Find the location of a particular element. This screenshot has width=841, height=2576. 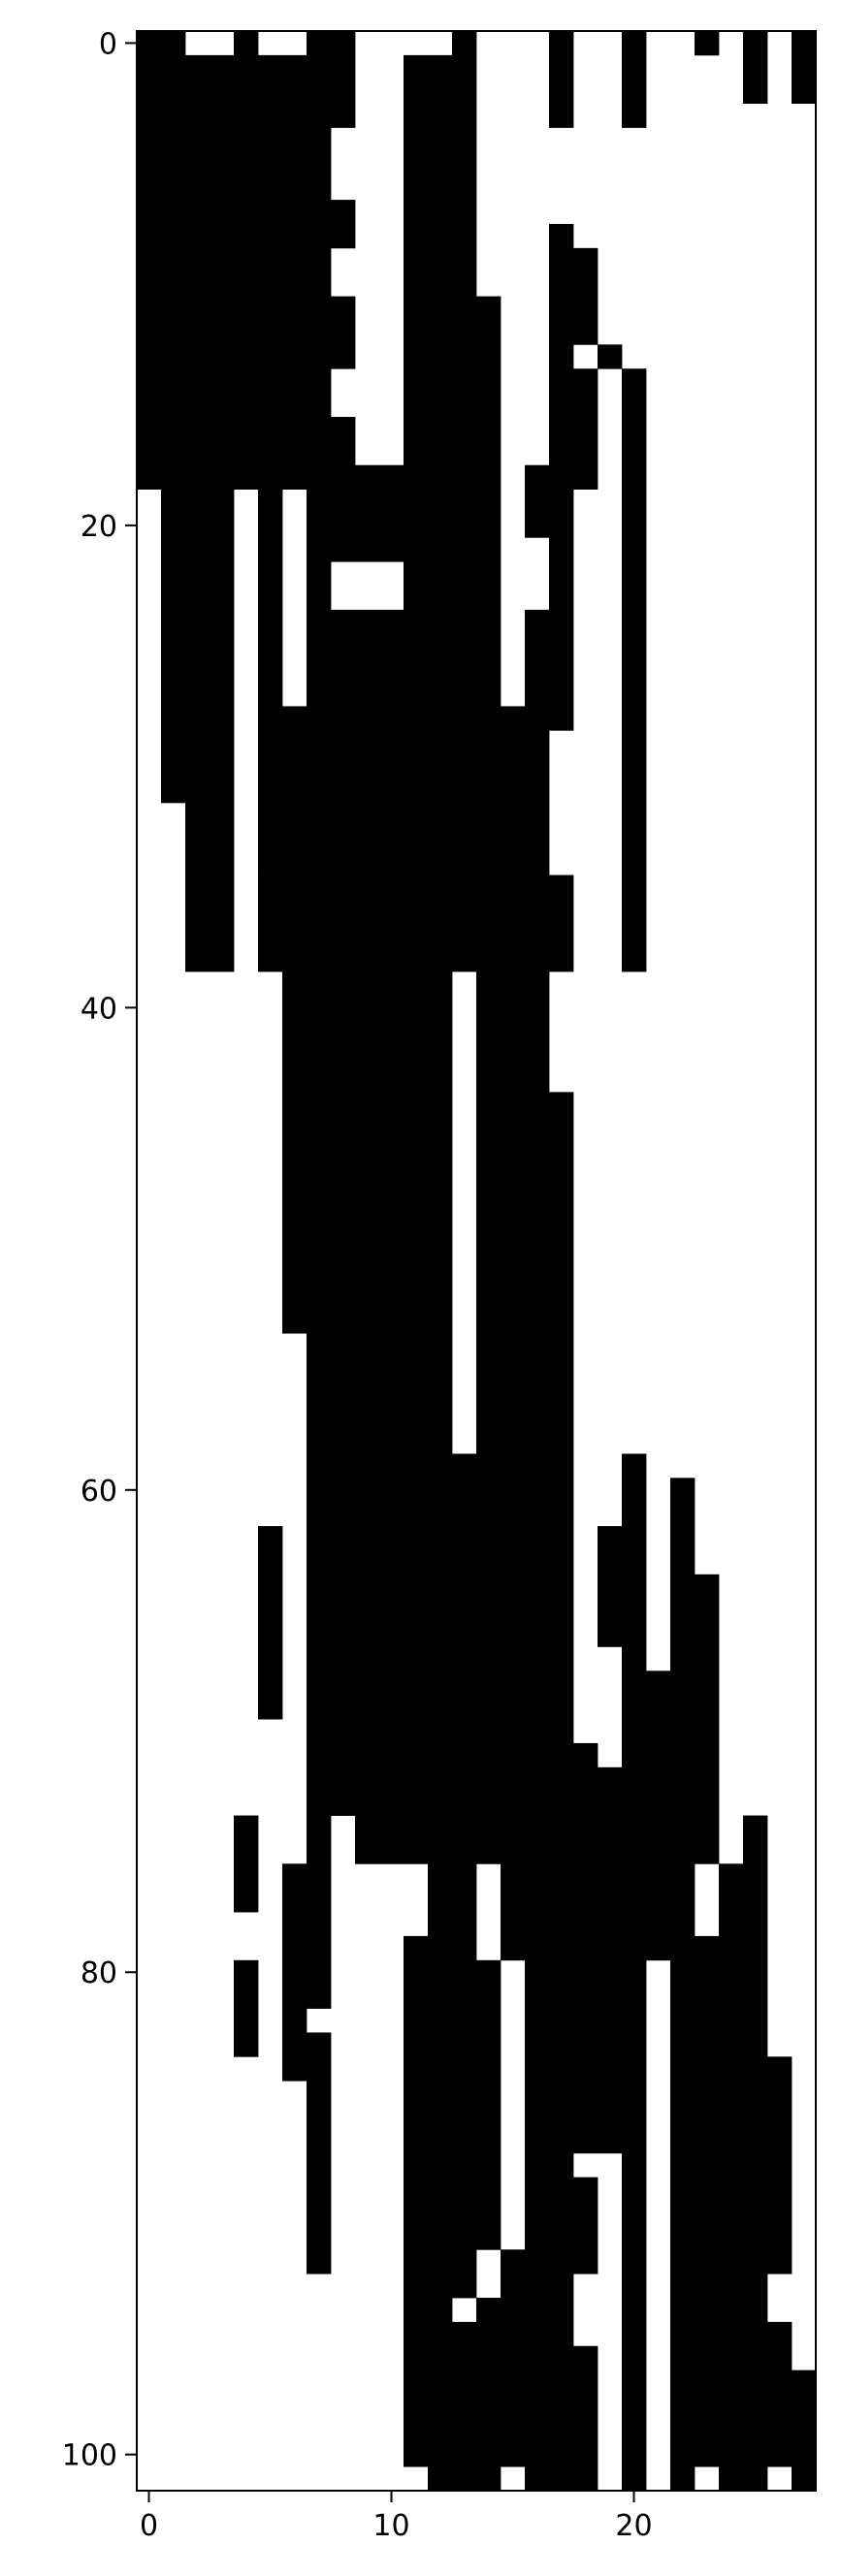

x-tick-label: 0 is located at coordinates (149, 2526).